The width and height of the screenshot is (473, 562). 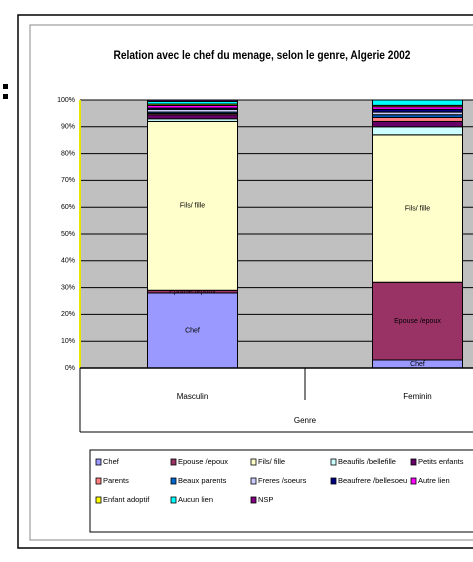 What do you see at coordinates (66, 100) in the screenshot?
I see `y-tick-label: 100%` at bounding box center [66, 100].